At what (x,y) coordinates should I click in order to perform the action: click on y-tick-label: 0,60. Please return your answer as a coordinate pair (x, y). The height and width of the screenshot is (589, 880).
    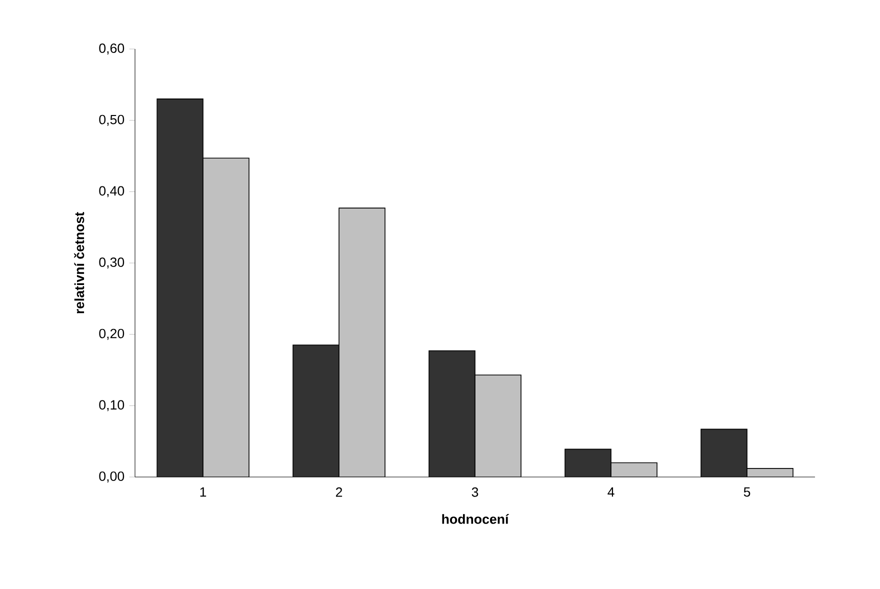
    Looking at the image, I should click on (111, 49).